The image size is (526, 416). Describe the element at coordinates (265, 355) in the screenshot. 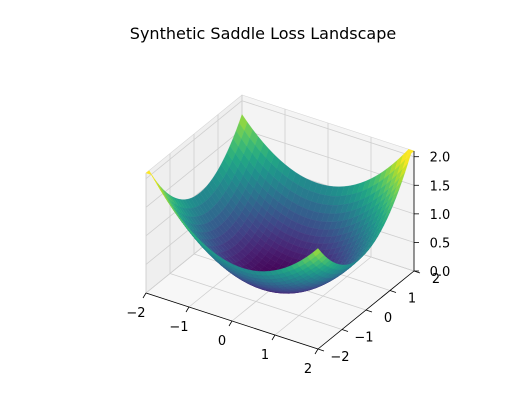

I see `x-tick-label: 1` at that location.